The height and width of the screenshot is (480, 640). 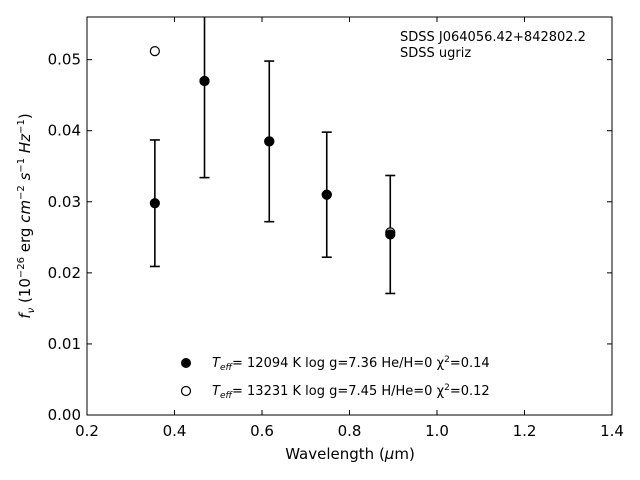 I want to click on annotation-object-name: SDSS J064056.42+842802.2, so click(x=493, y=37).